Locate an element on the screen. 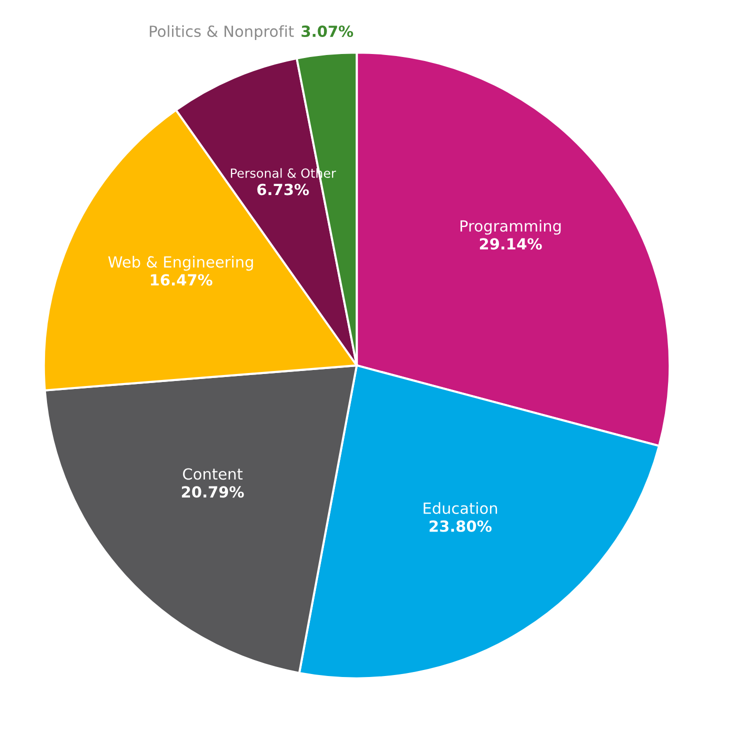 This screenshot has height=749, width=751. slice-label: Content is located at coordinates (213, 474).